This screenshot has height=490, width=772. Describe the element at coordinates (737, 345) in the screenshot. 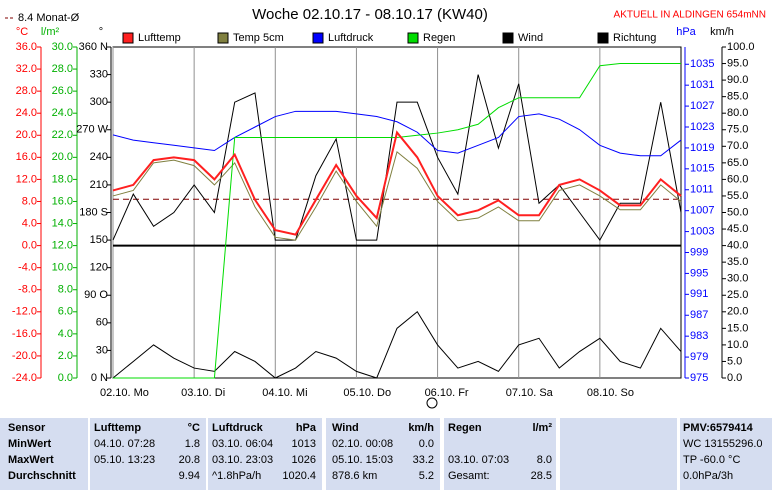

I see `y-tick-label: 10.0` at that location.